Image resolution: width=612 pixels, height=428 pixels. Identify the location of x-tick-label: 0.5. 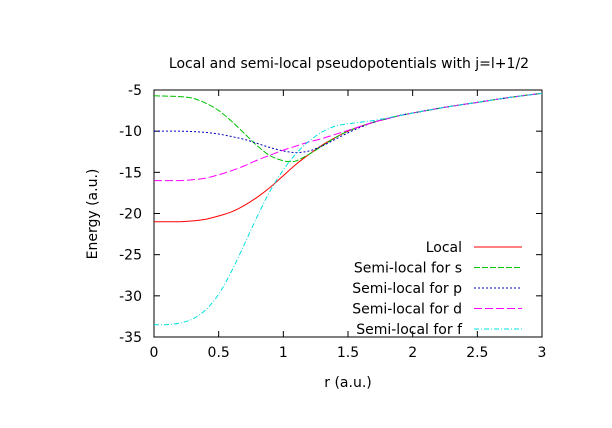
(219, 353).